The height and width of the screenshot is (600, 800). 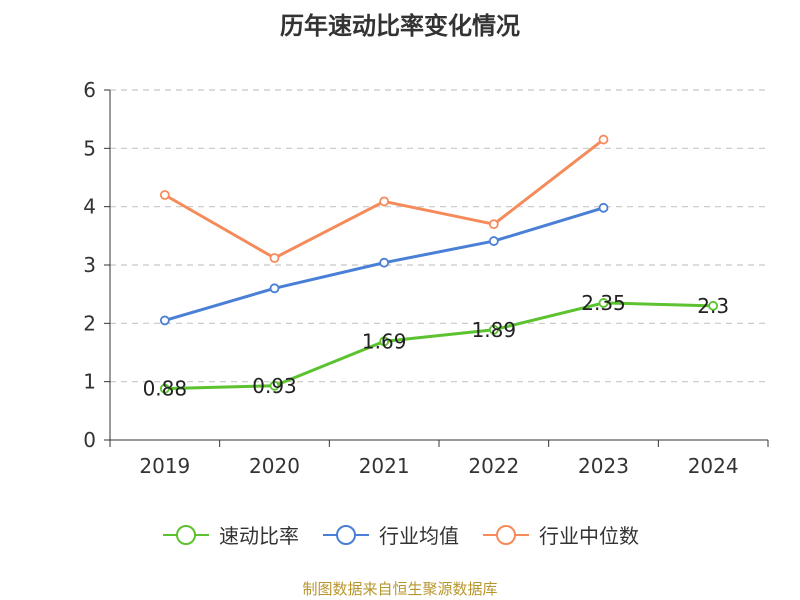 I want to click on legend: 速动比率 行业均值 行业中位数, so click(x=400, y=534).